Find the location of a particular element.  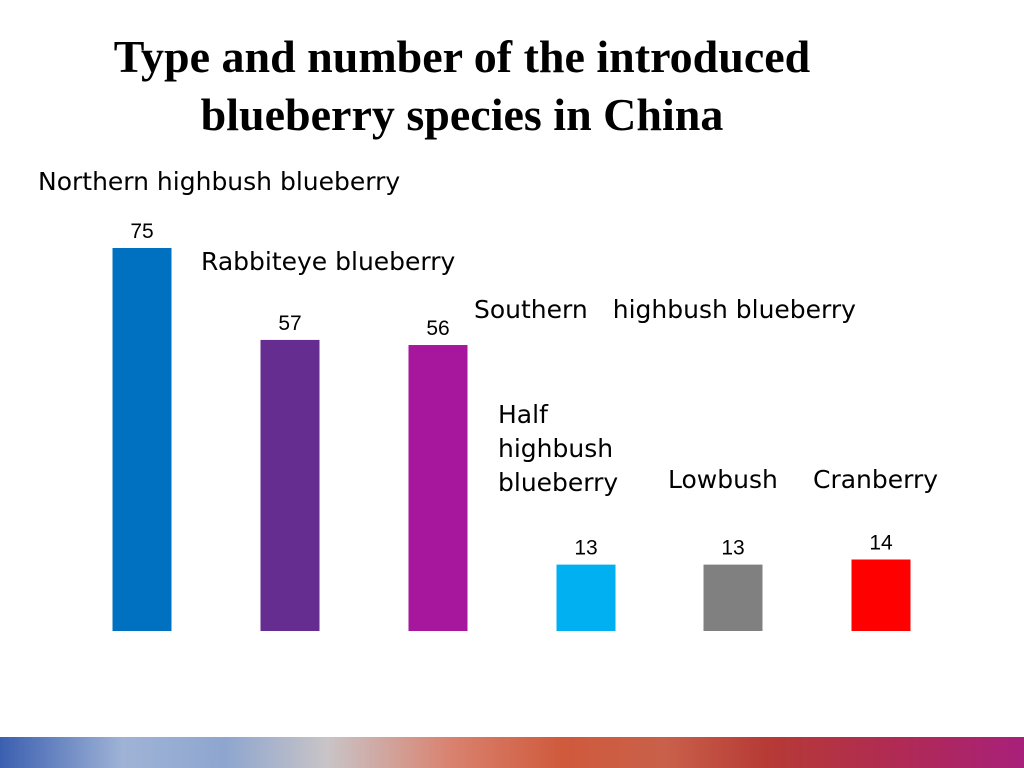

value-label-3: 13 is located at coordinates (585, 548).